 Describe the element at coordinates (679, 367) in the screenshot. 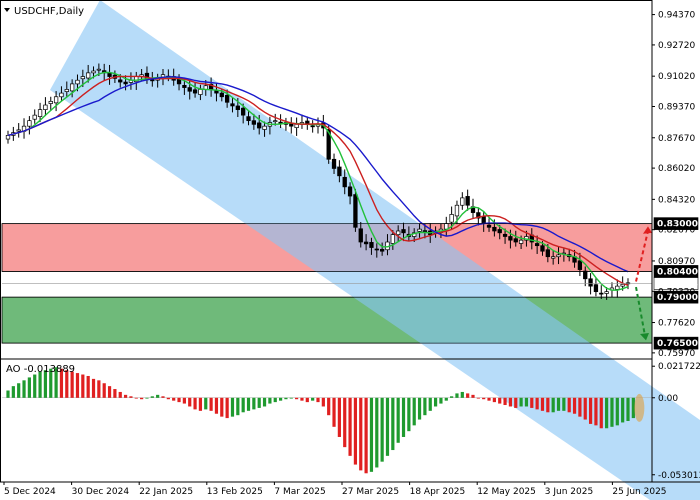

I see `ao-tick-label: 0.021722` at that location.